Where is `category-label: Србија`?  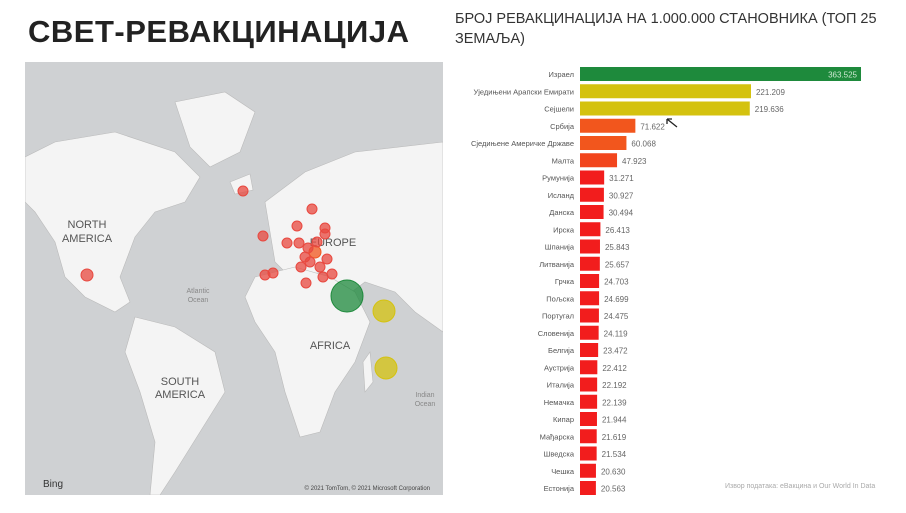 category-label: Србија is located at coordinates (562, 126).